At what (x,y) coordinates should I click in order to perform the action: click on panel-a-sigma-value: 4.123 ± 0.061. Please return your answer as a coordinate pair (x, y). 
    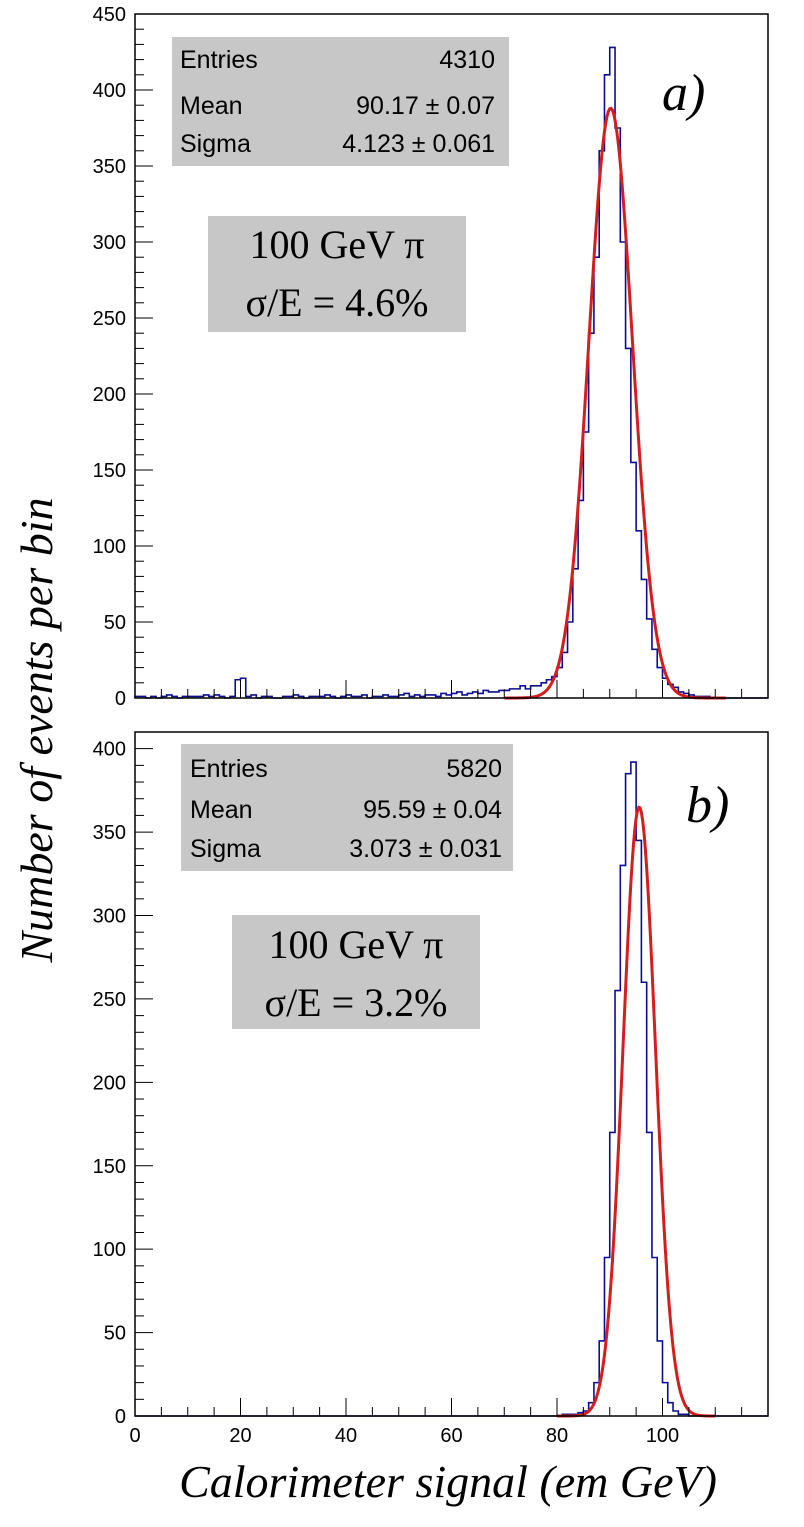
    Looking at the image, I should click on (418, 144).